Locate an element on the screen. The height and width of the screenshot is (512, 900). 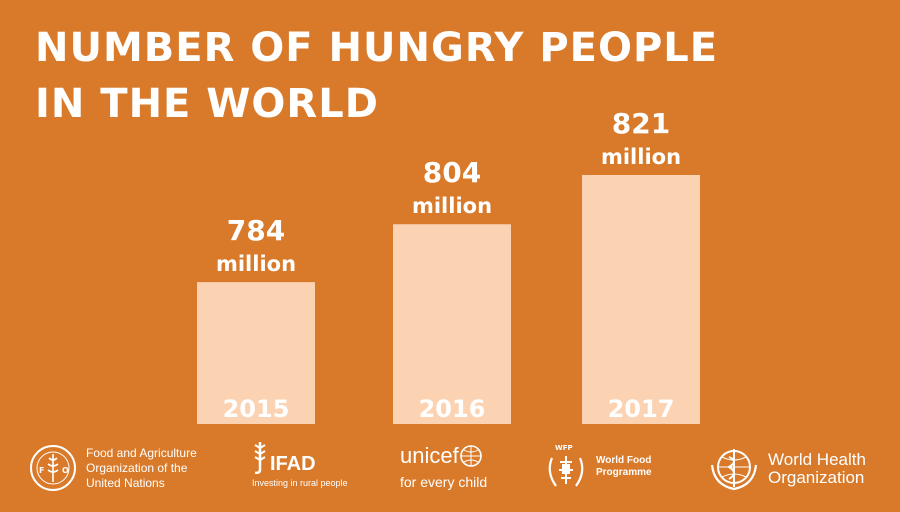
bar-2015 is located at coordinates (256, 353).